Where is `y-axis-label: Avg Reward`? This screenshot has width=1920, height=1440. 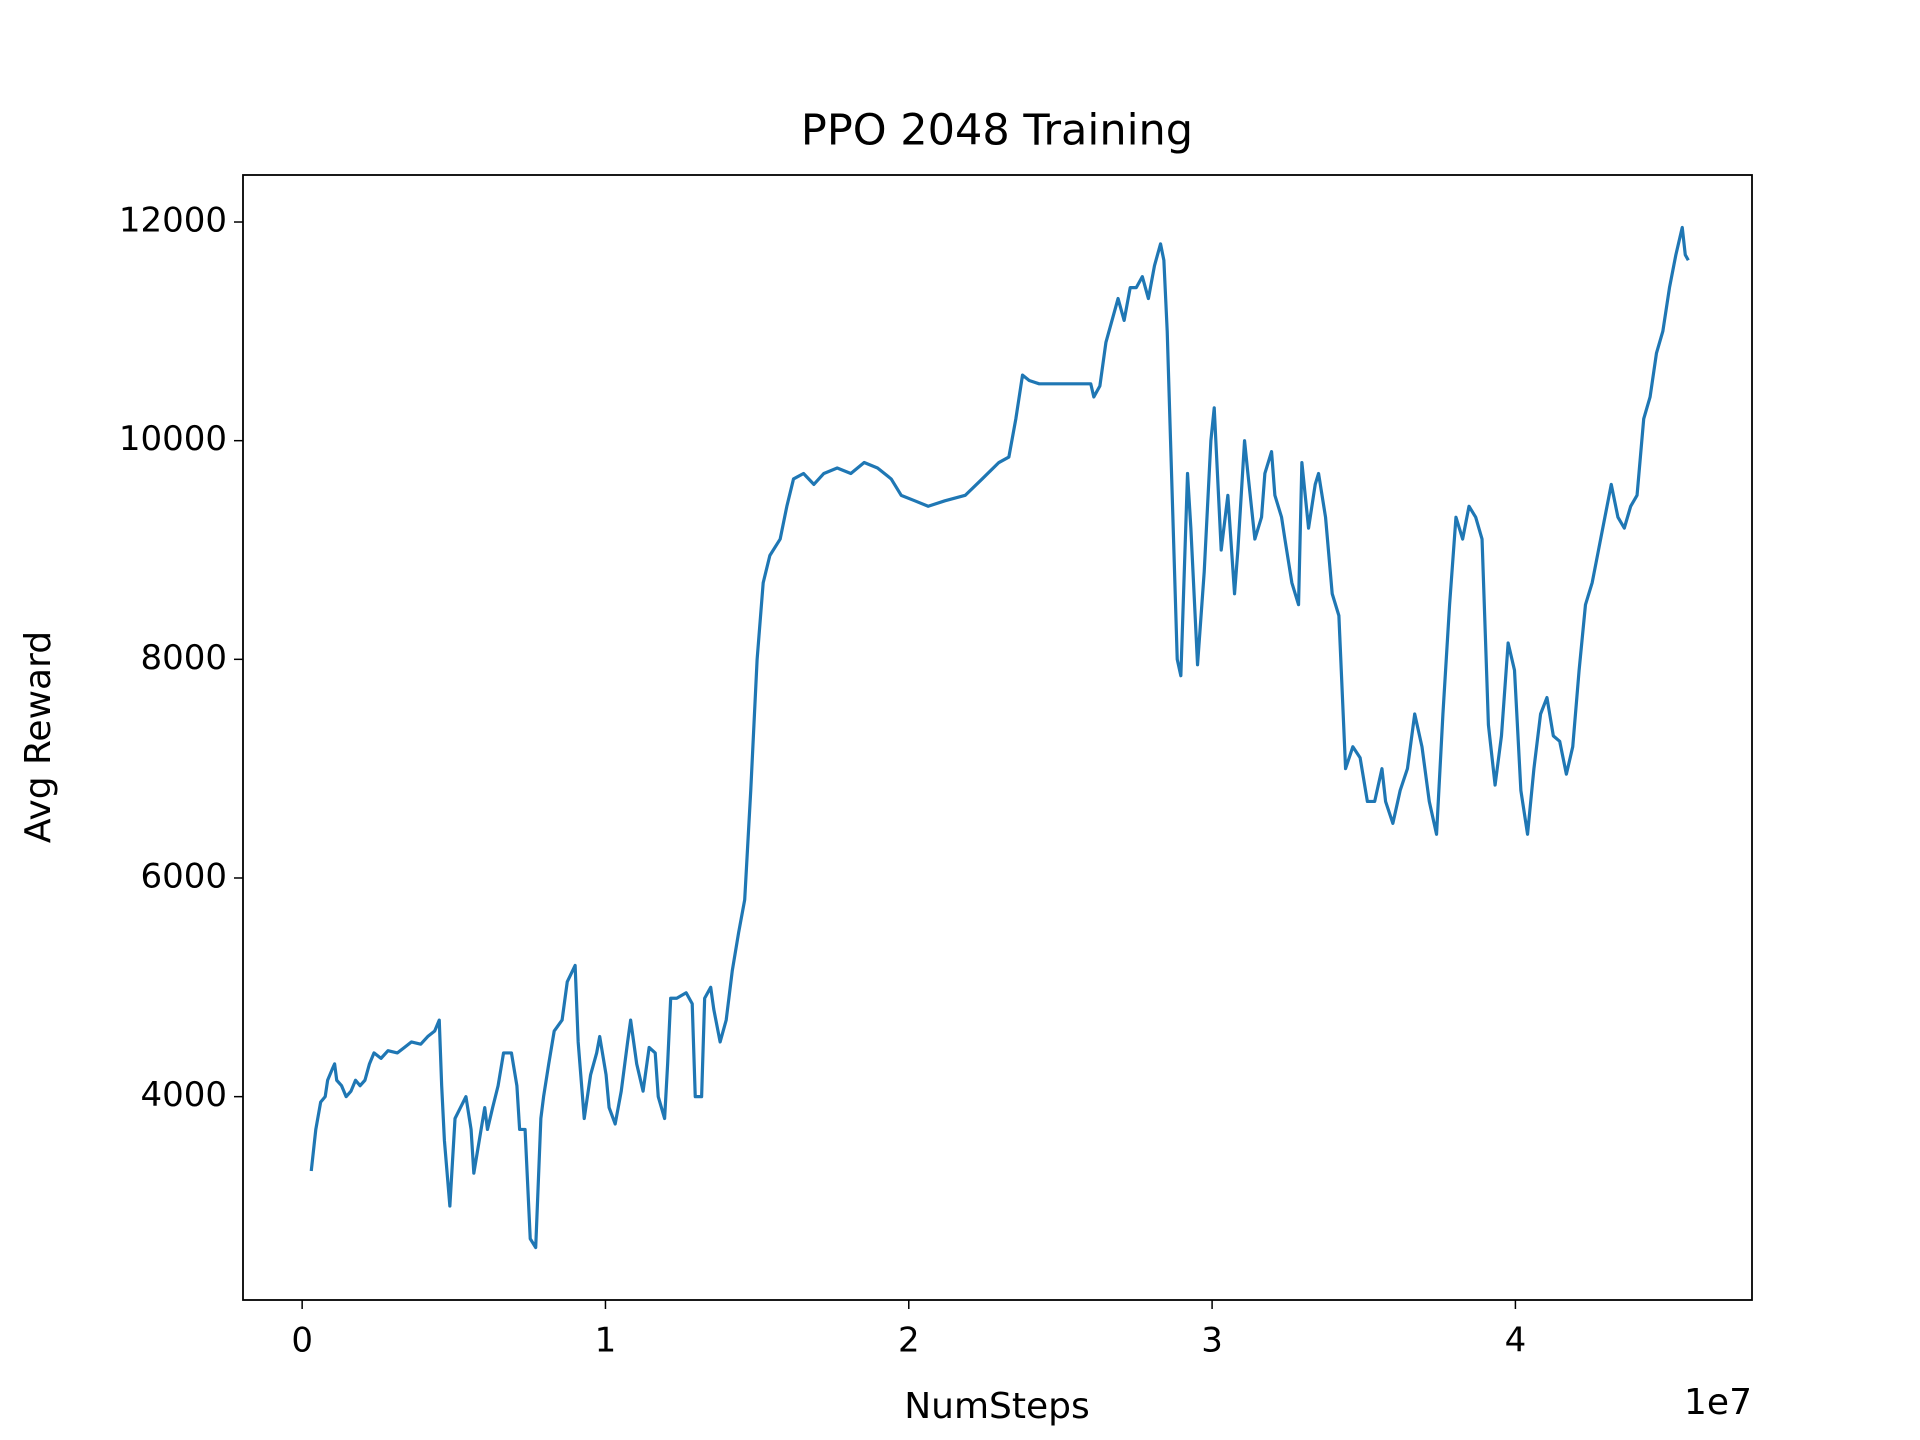 y-axis-label: Avg Reward is located at coordinates (38, 737).